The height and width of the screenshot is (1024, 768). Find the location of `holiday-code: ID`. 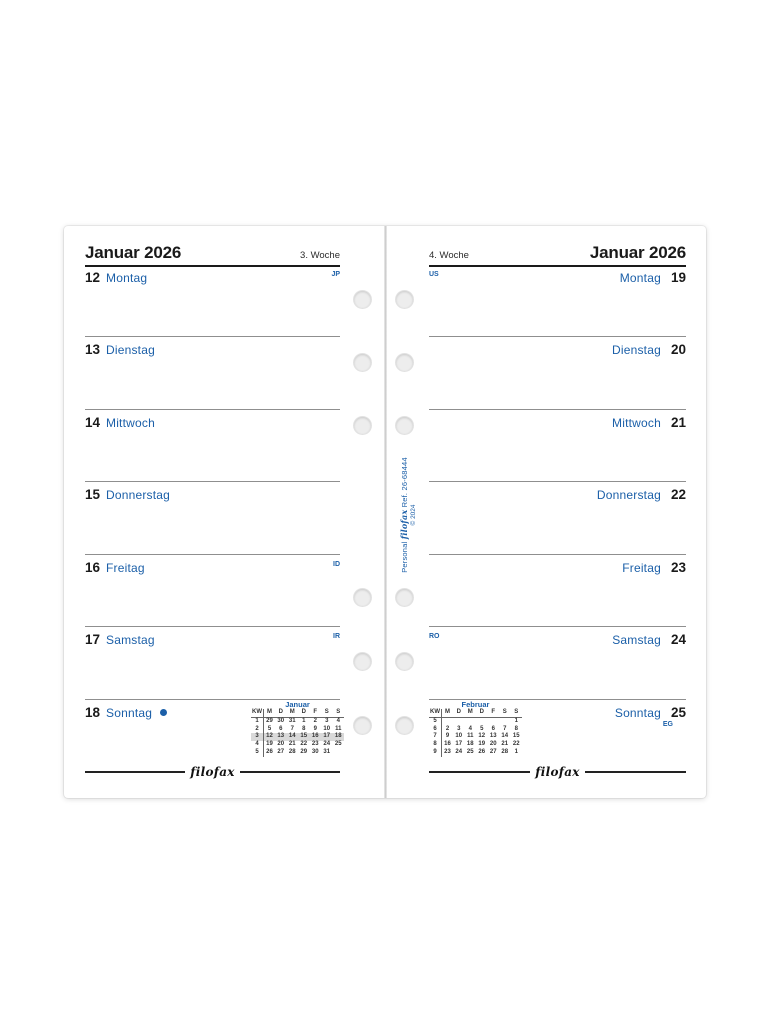

holiday-code: ID is located at coordinates (336, 564).